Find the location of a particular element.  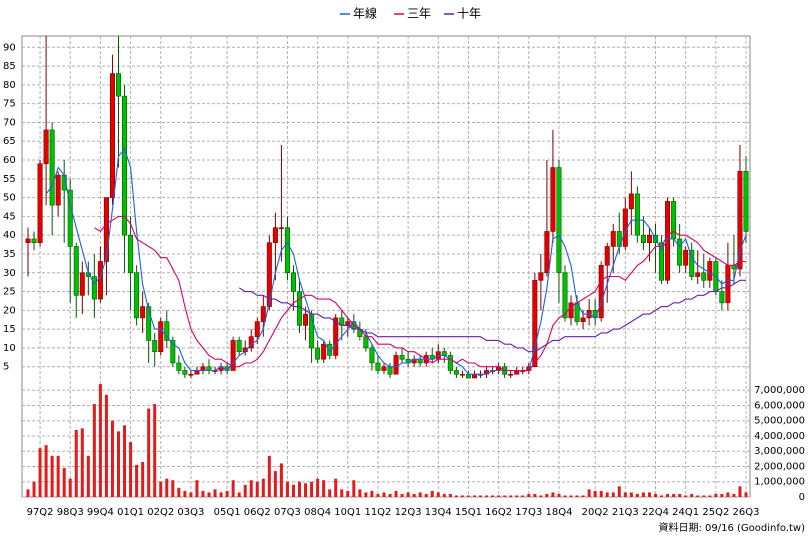

x-tick-label: 06Q2 is located at coordinates (257, 512).